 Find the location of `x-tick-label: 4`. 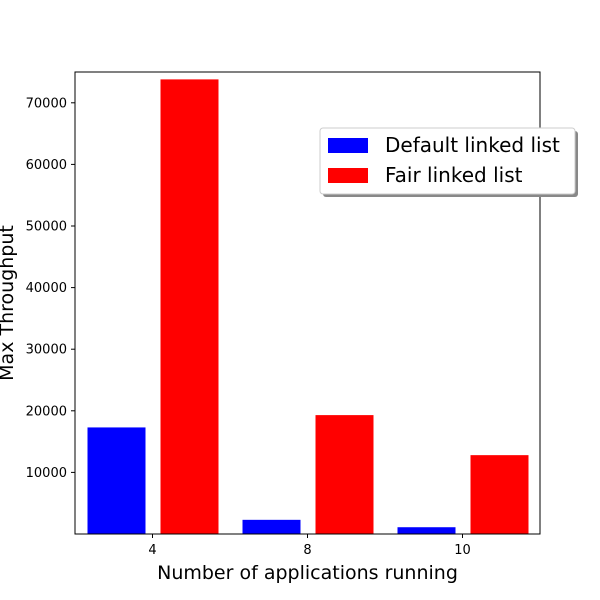

x-tick-label: 4 is located at coordinates (152, 550).